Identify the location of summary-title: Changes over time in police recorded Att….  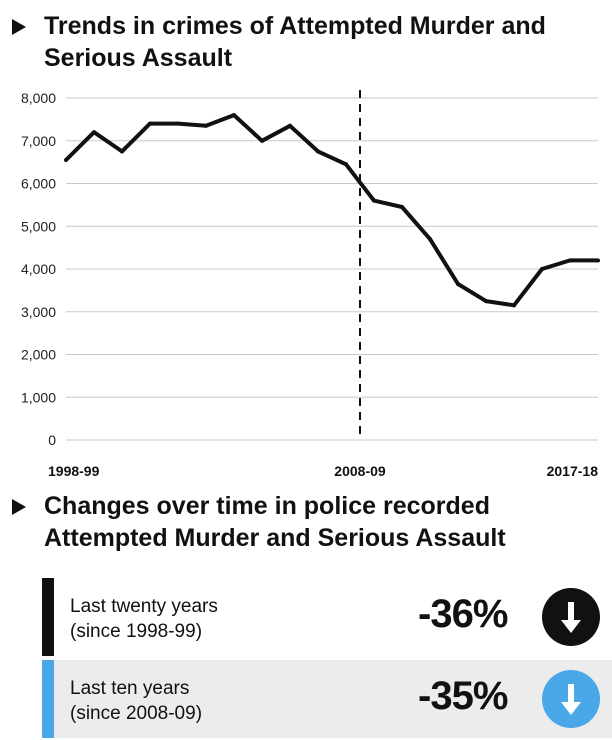
(307, 522).